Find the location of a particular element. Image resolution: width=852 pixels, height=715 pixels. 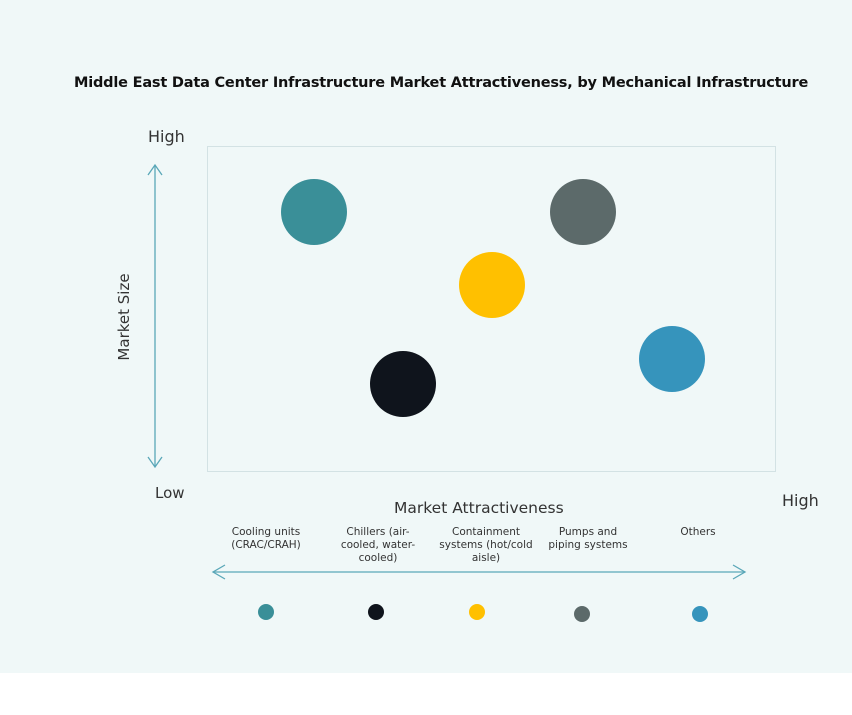

y-axis-low-label: Low is located at coordinates (170, 493).